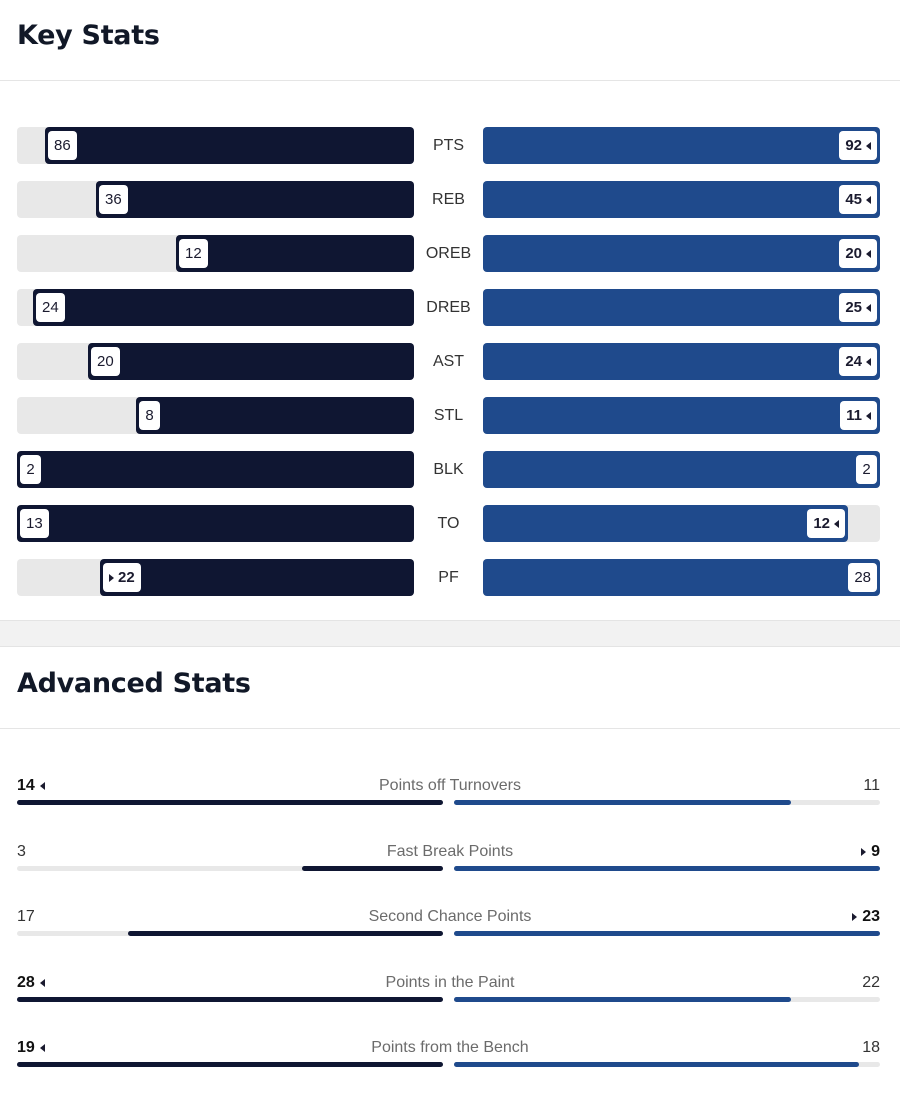 This screenshot has width=900, height=1100. I want to click on away-value-pill: 86, so click(62, 145).